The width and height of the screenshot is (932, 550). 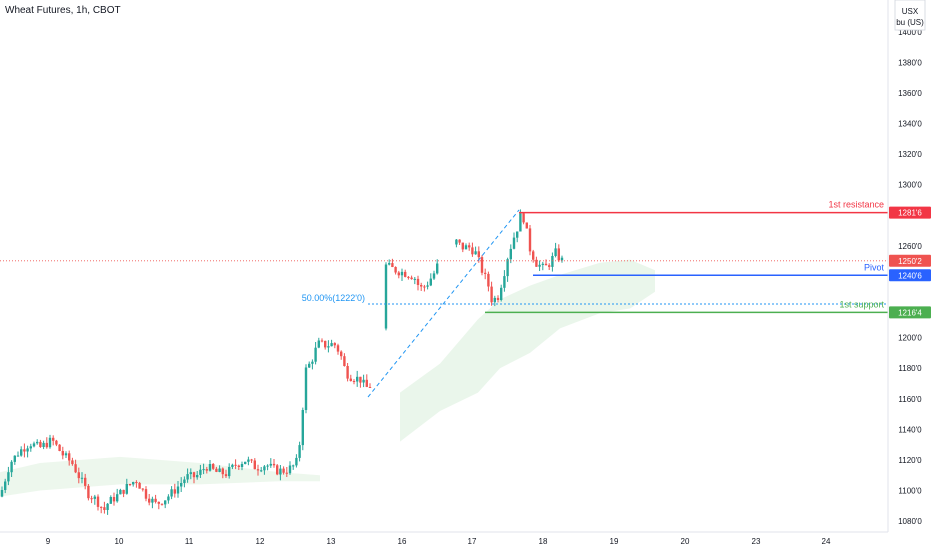 What do you see at coordinates (710, 269) in the screenshot?
I see `pivot-level: Pivot` at bounding box center [710, 269].